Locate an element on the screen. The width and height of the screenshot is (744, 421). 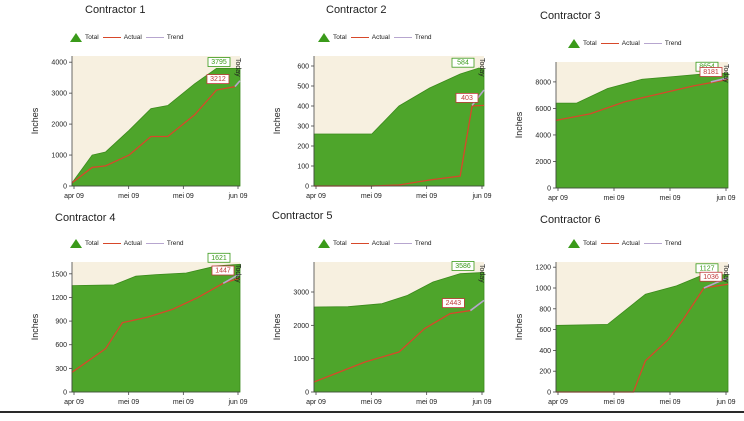
y-tick-label: 900 is located at coordinates (61, 322).